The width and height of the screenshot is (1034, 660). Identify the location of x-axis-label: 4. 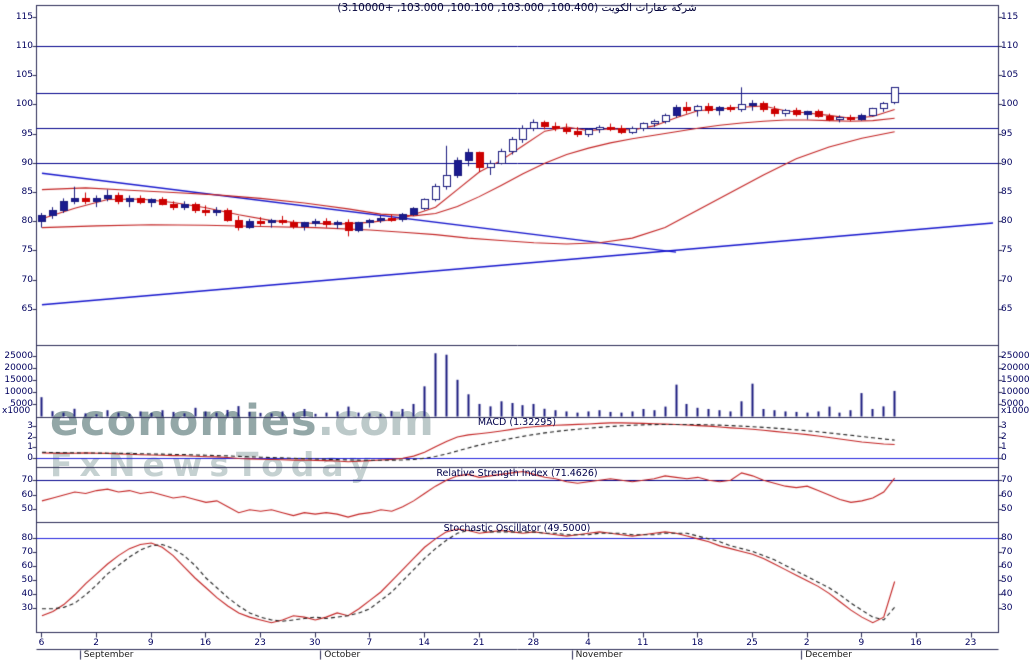
(588, 643).